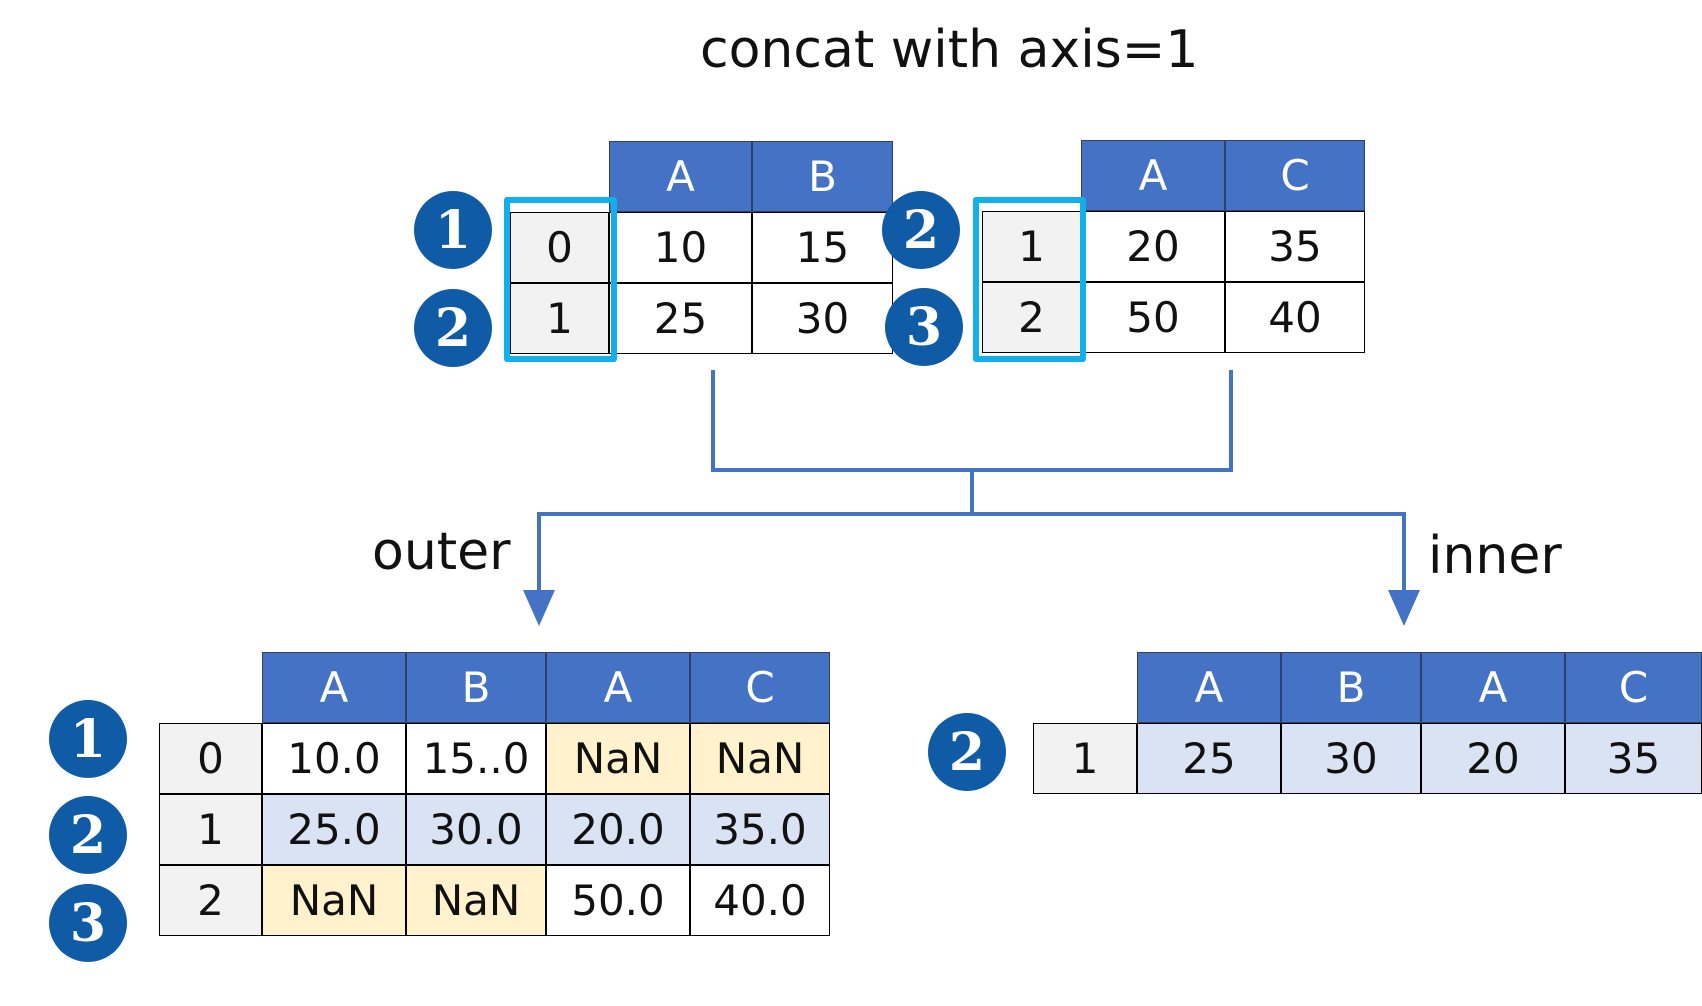 Image resolution: width=1702 pixels, height=1006 pixels. What do you see at coordinates (618, 829) in the screenshot?
I see `matched-cell: 20.0` at bounding box center [618, 829].